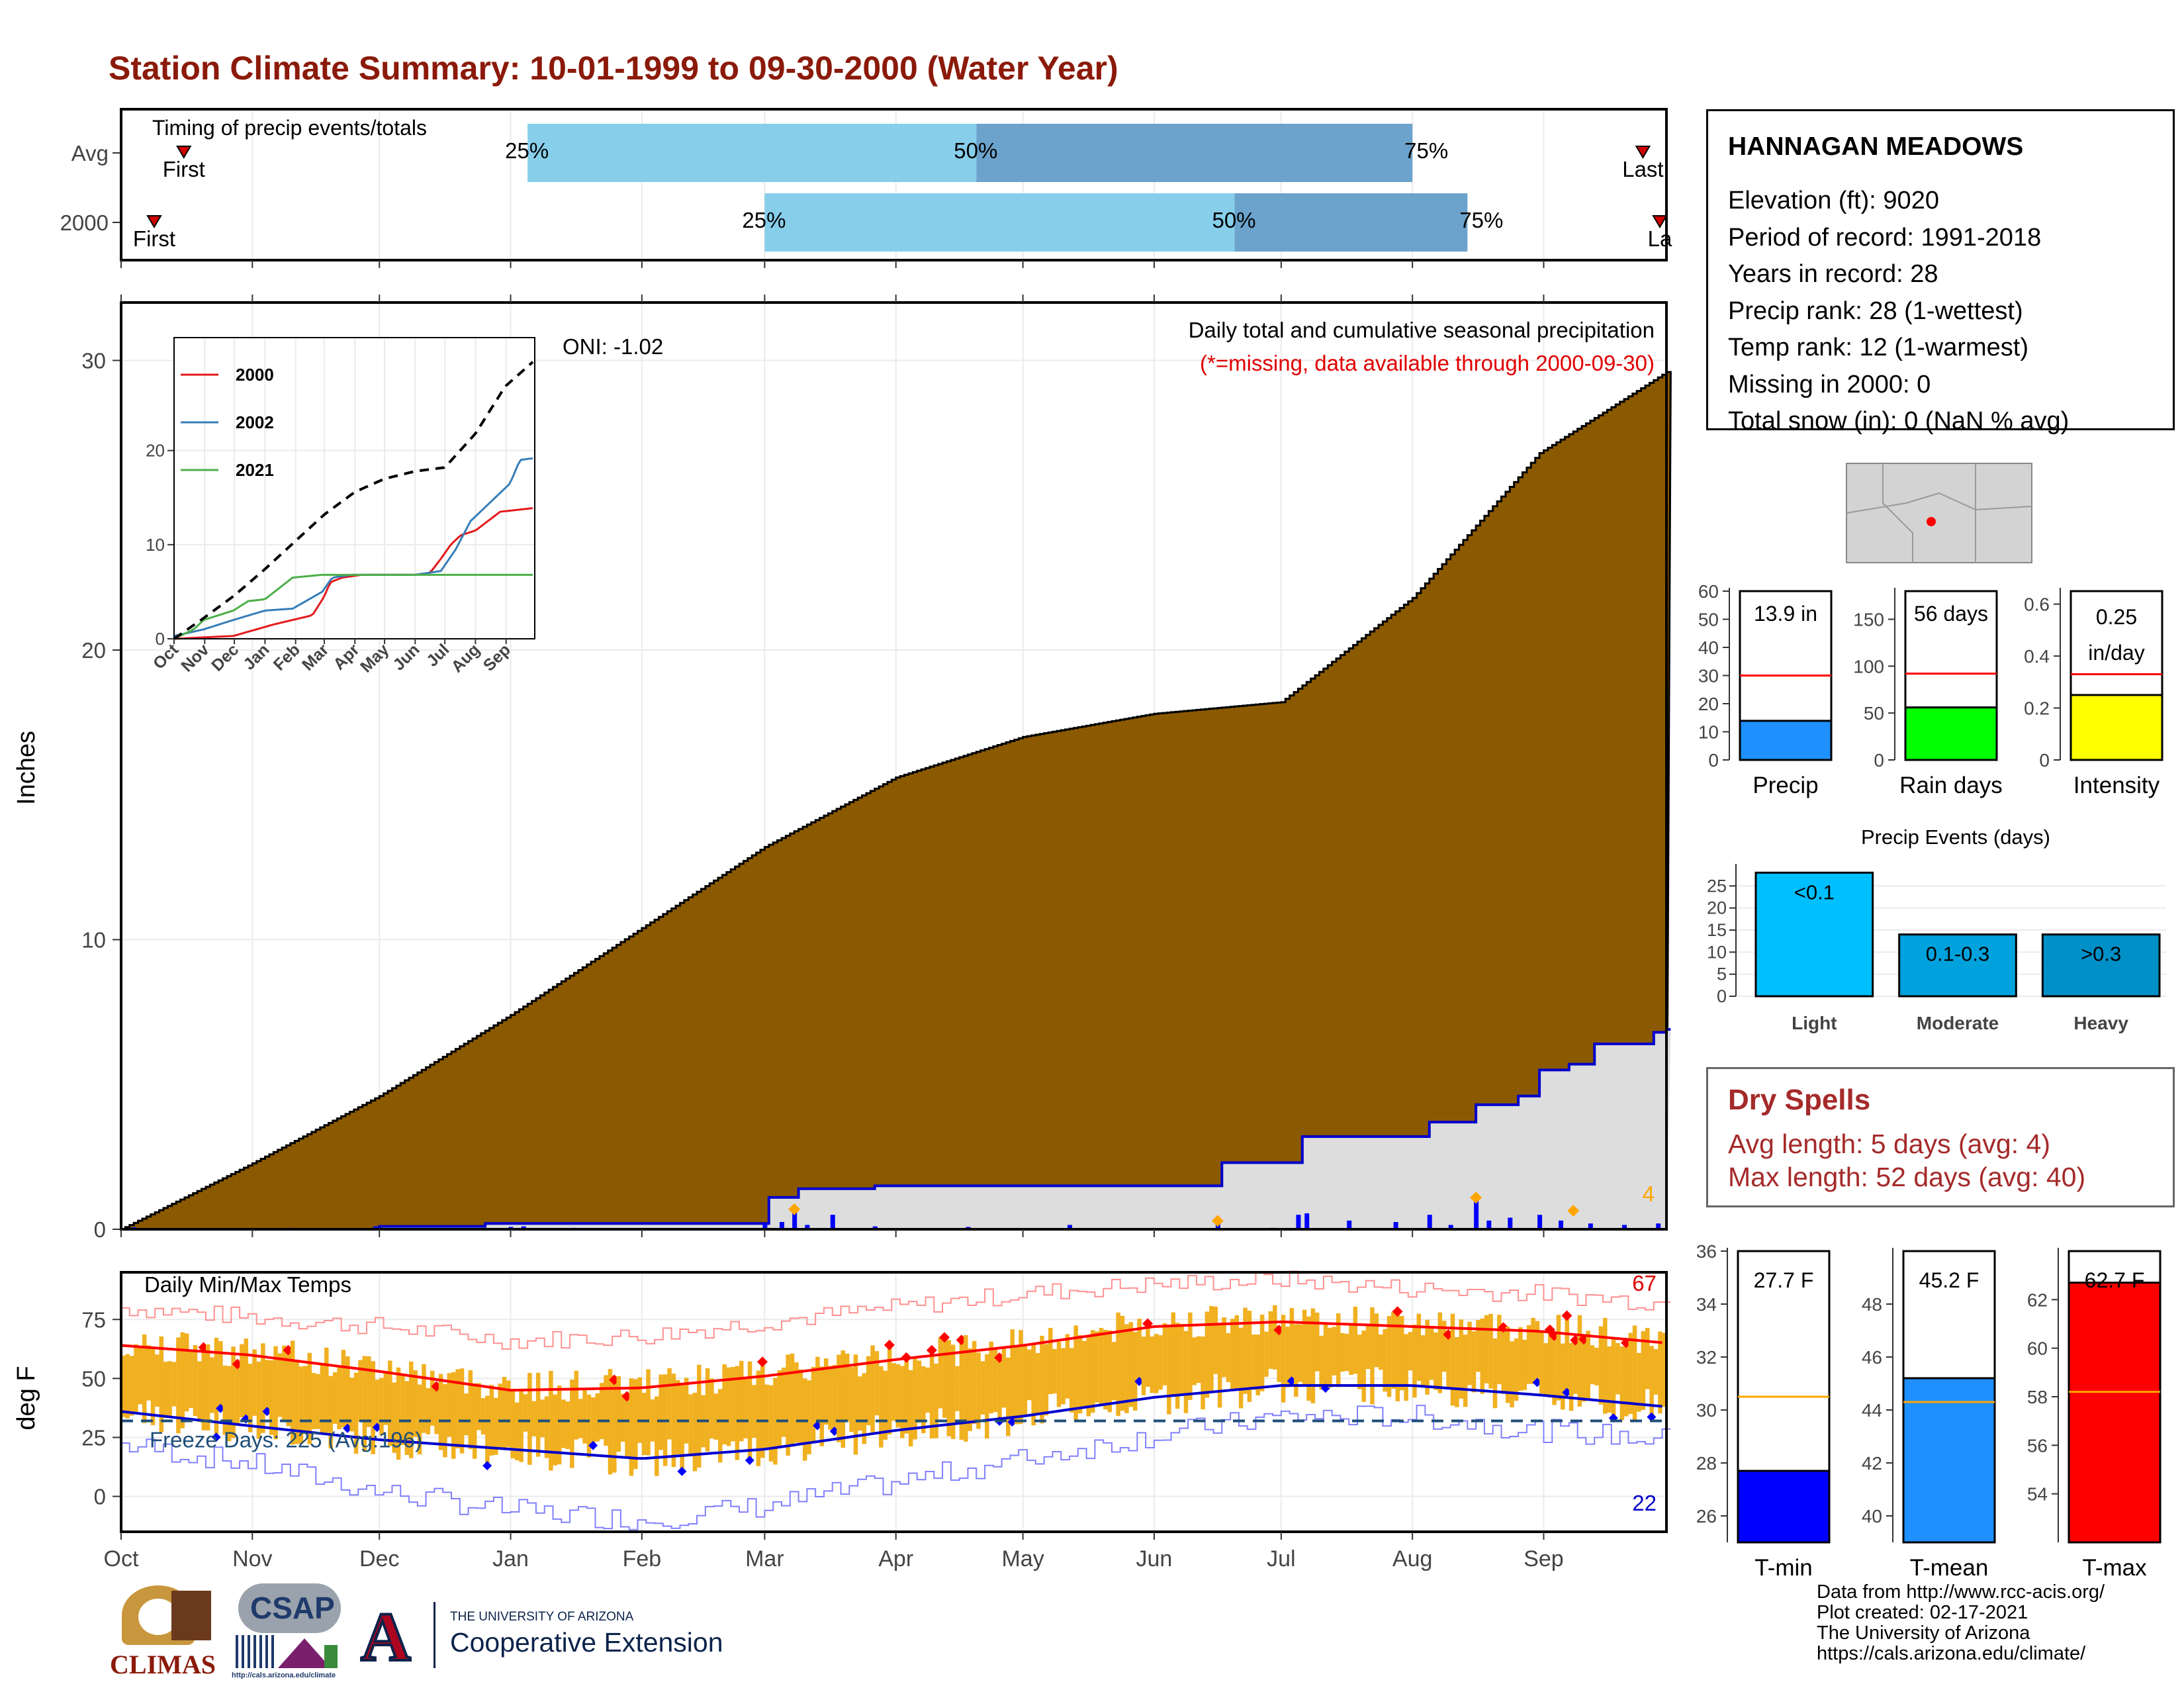  What do you see at coordinates (1876, 146) in the screenshot?
I see `station-name: HANNAGAN MEADOWS` at bounding box center [1876, 146].